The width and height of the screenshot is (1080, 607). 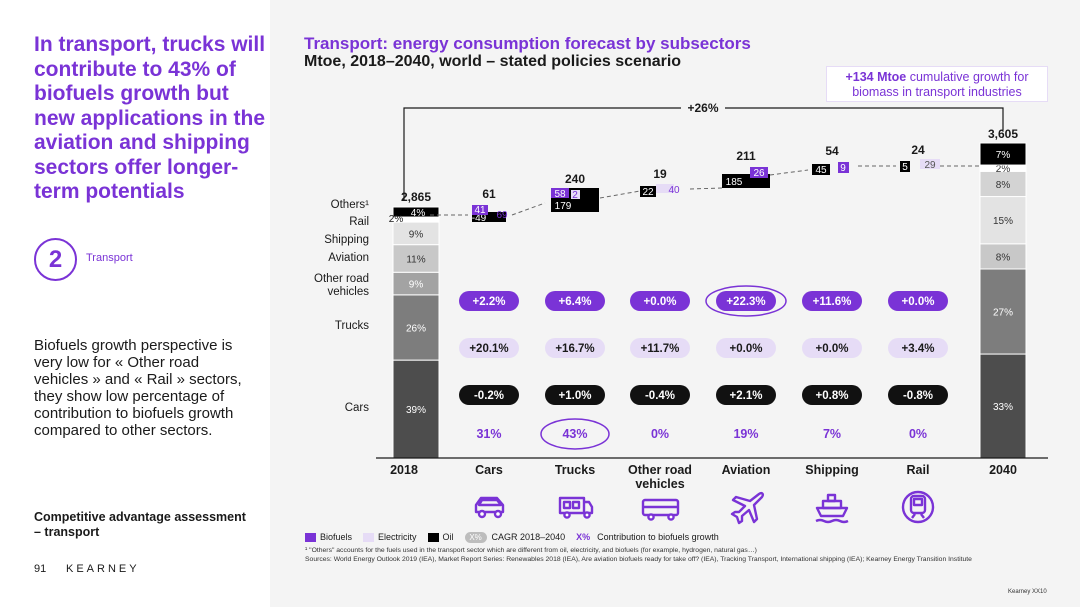 I want to click on cagr-electricity-pill-label: +11.7%, so click(x=660, y=349).